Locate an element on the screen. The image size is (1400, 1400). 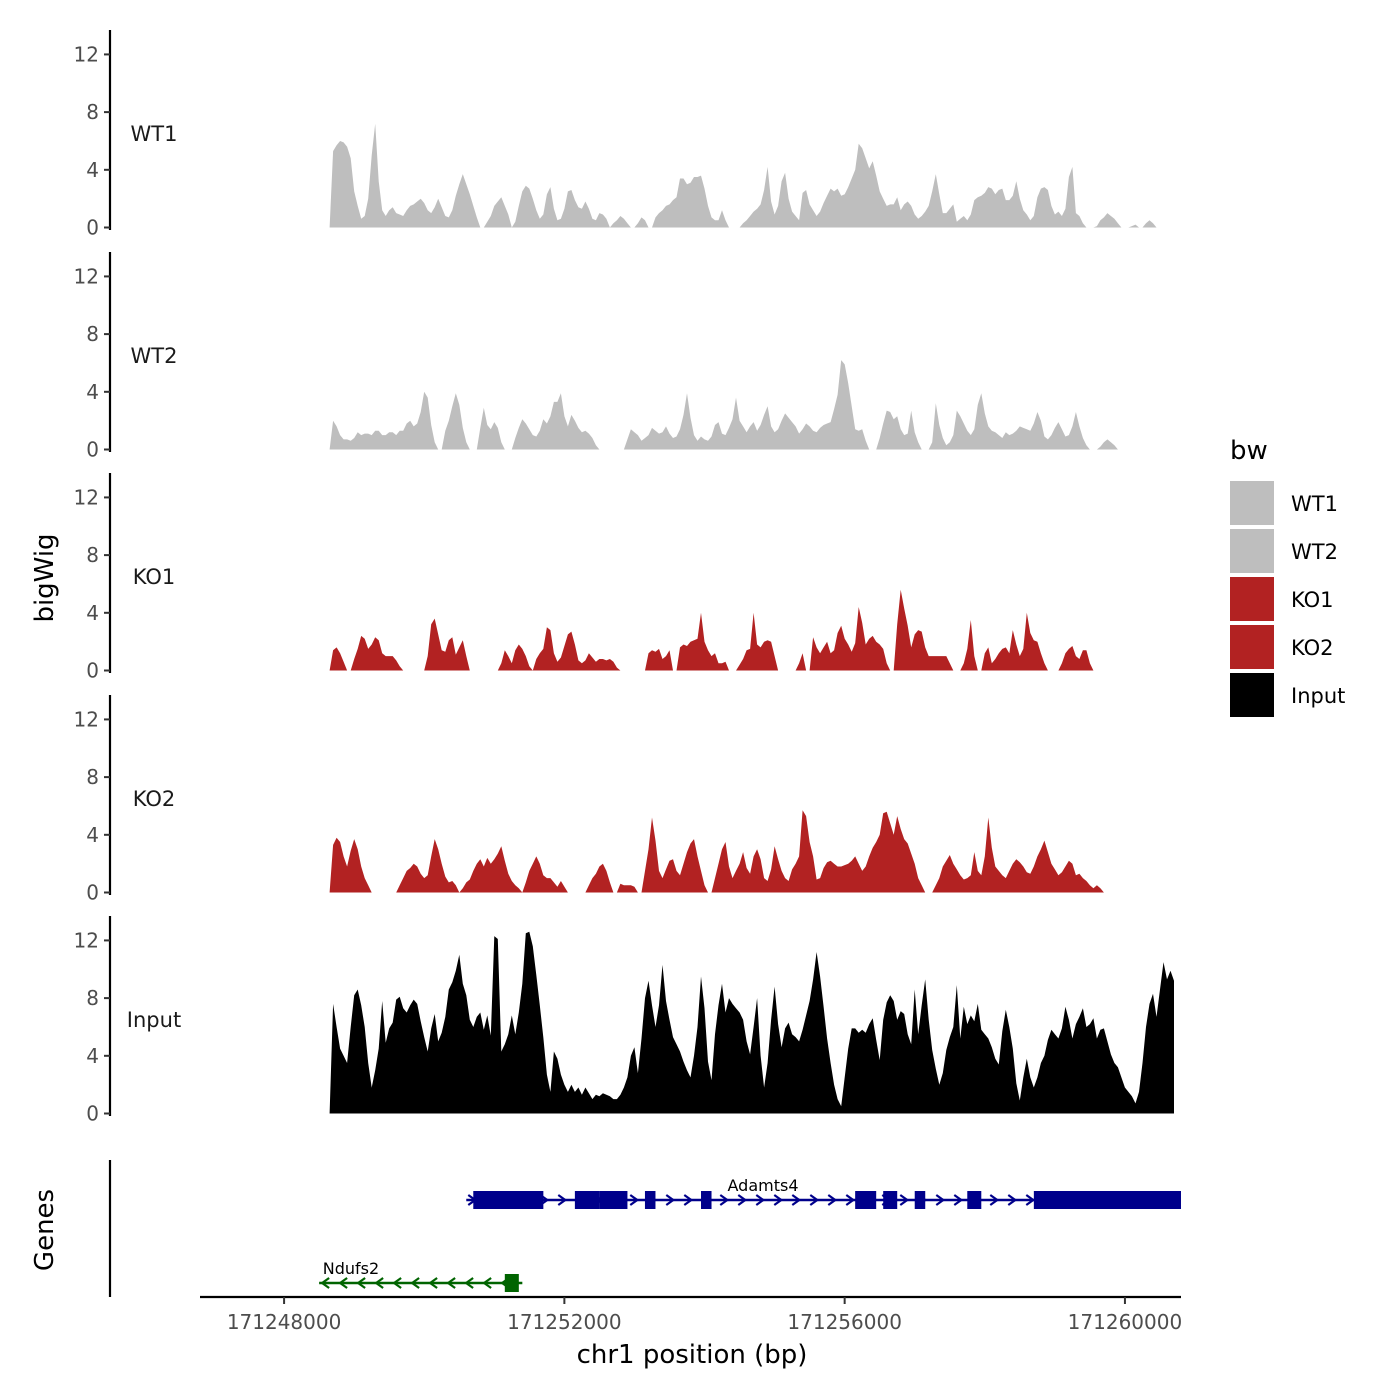
track-panel-KO2: 0 4 8 12 KO2 is located at coordinates (624, 800).